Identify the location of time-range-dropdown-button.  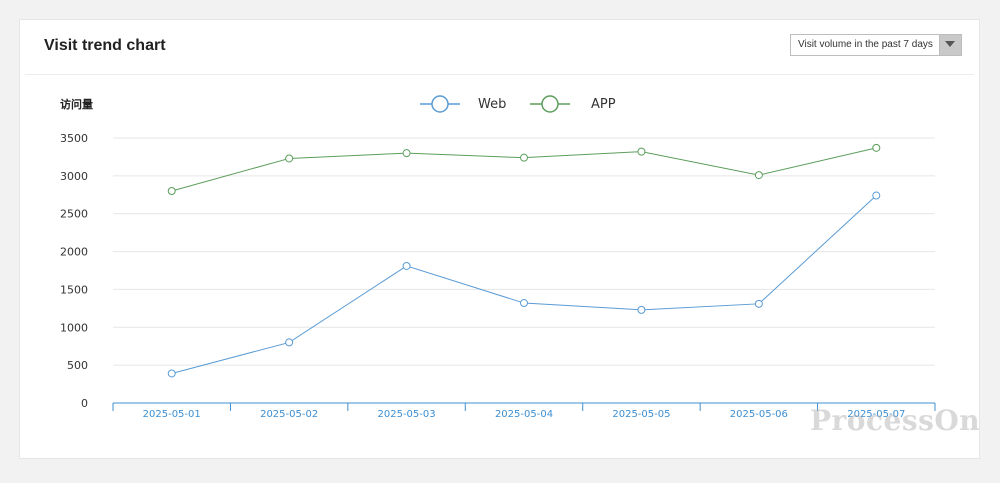
(950, 45).